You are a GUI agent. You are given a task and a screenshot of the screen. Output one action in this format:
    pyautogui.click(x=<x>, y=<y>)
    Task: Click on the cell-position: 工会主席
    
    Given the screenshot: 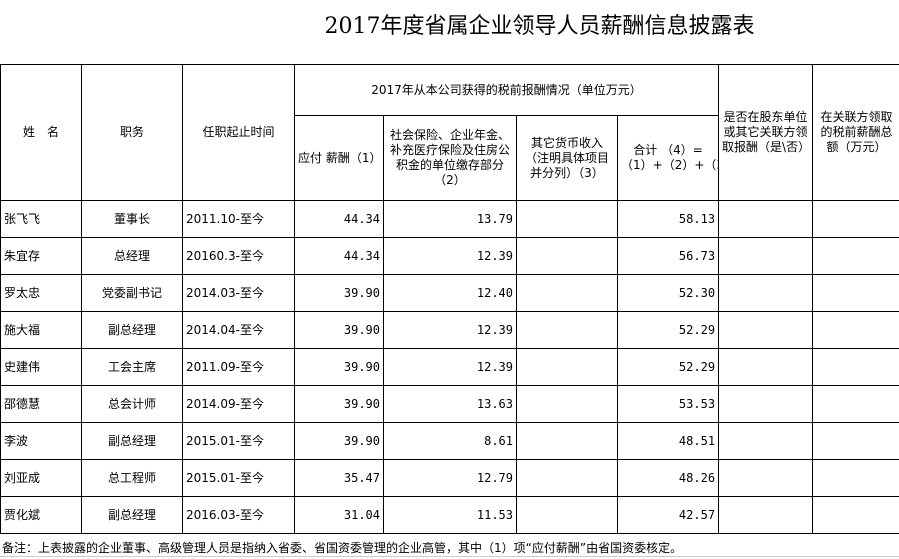 What is the action you would take?
    pyautogui.click(x=132, y=367)
    